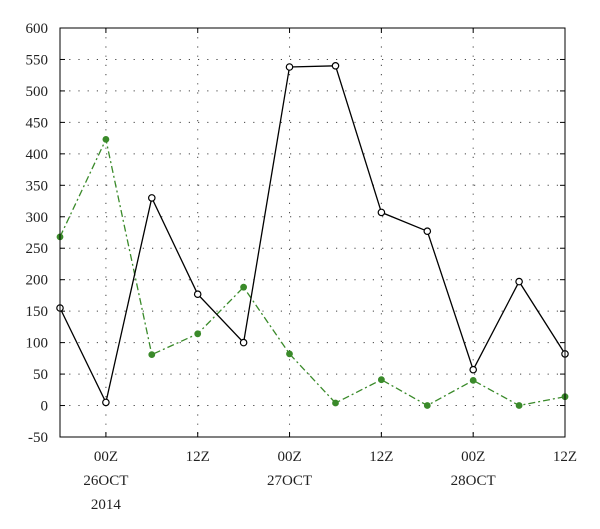  I want to click on x-year-label: 2014, so click(106, 505).